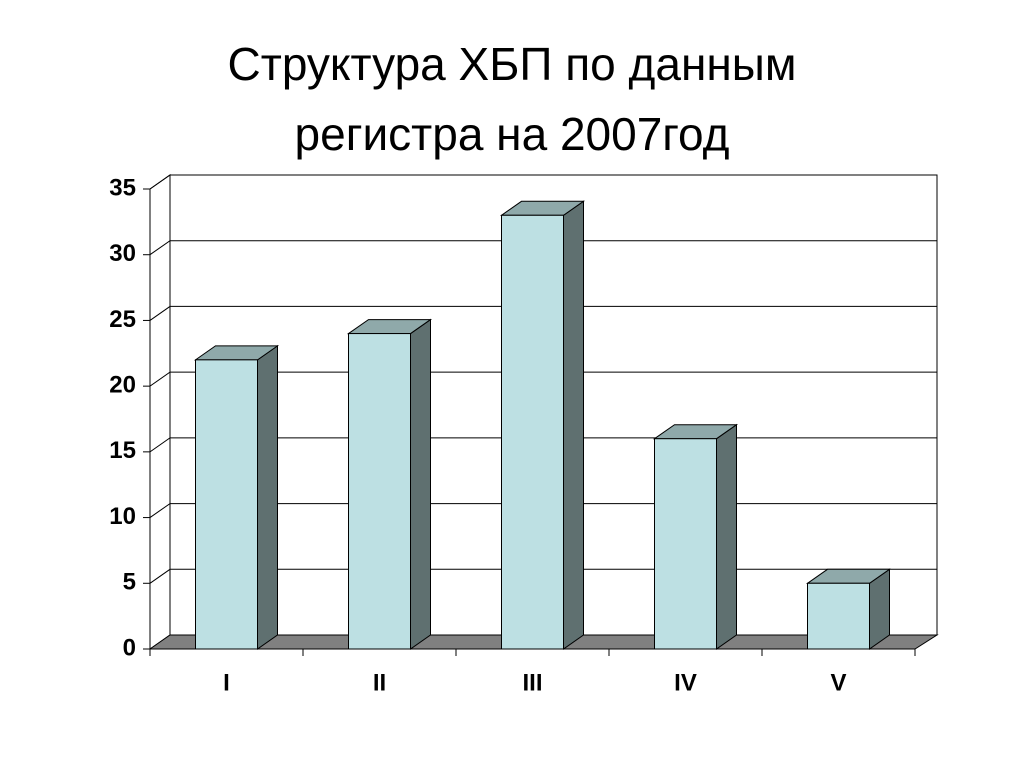 This screenshot has width=1024, height=768. What do you see at coordinates (129, 647) in the screenshot?
I see `y-tick-label: 0` at bounding box center [129, 647].